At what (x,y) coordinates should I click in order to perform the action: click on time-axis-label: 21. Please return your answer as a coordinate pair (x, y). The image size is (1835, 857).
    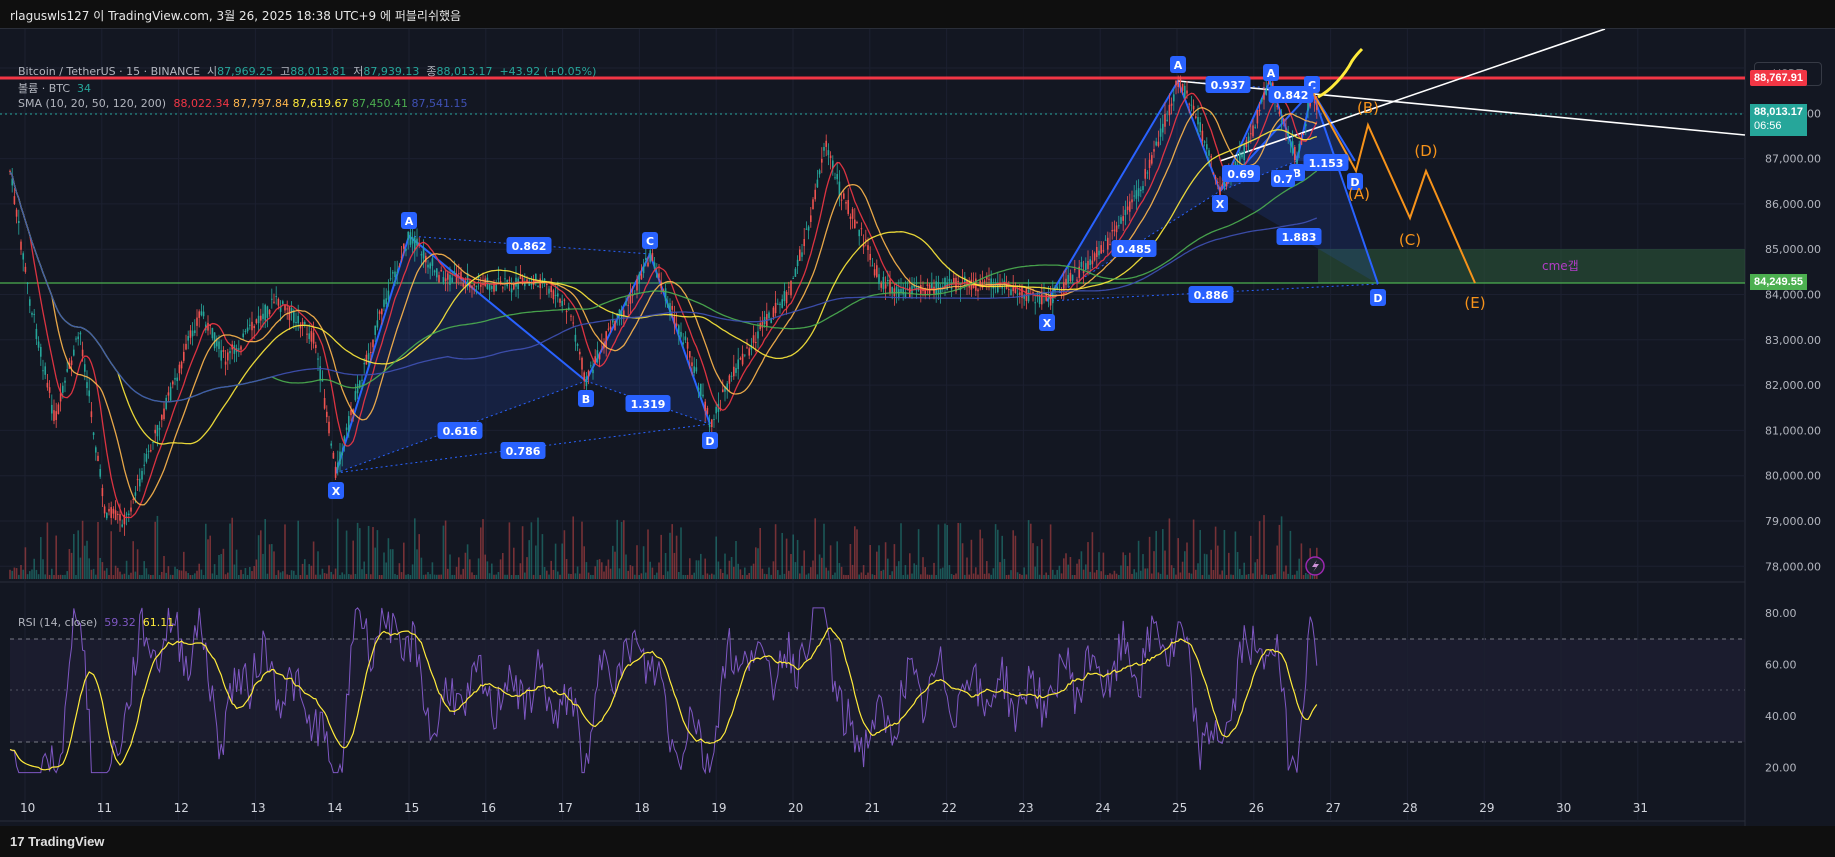
    Looking at the image, I should click on (872, 808).